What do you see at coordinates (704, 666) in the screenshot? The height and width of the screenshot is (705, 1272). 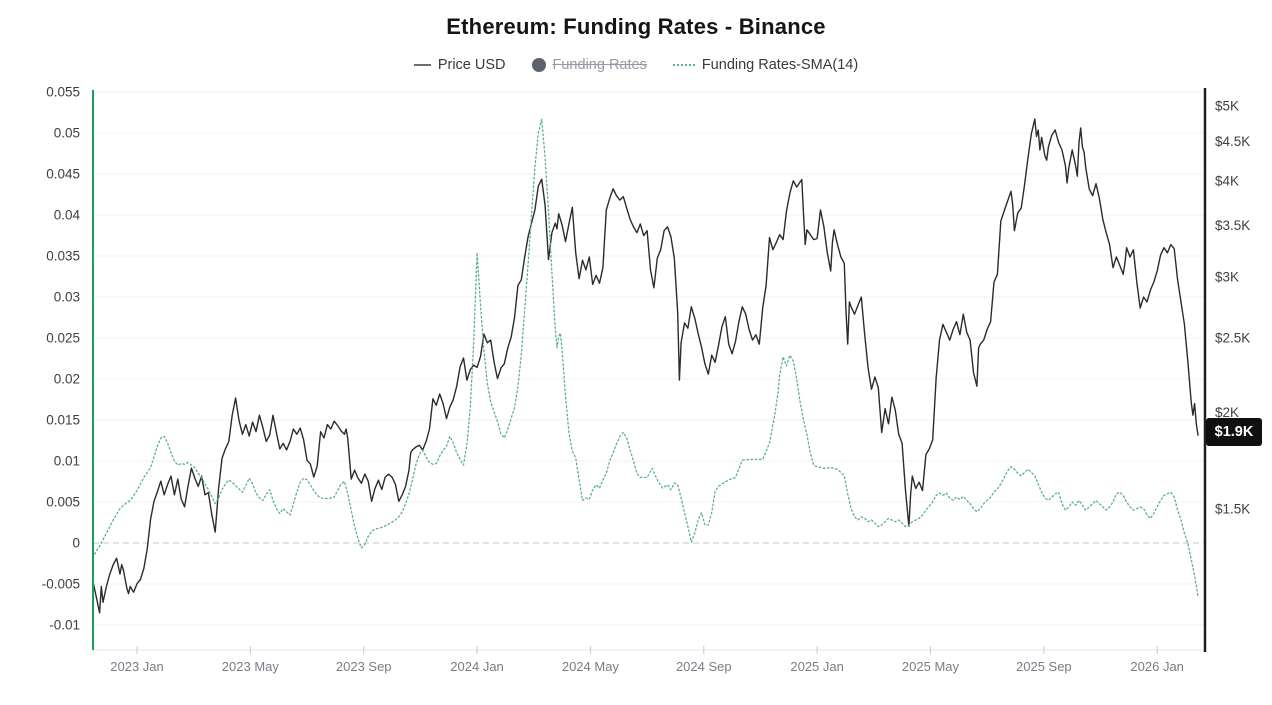 I see `x-tick-label: 2024 Sep` at bounding box center [704, 666].